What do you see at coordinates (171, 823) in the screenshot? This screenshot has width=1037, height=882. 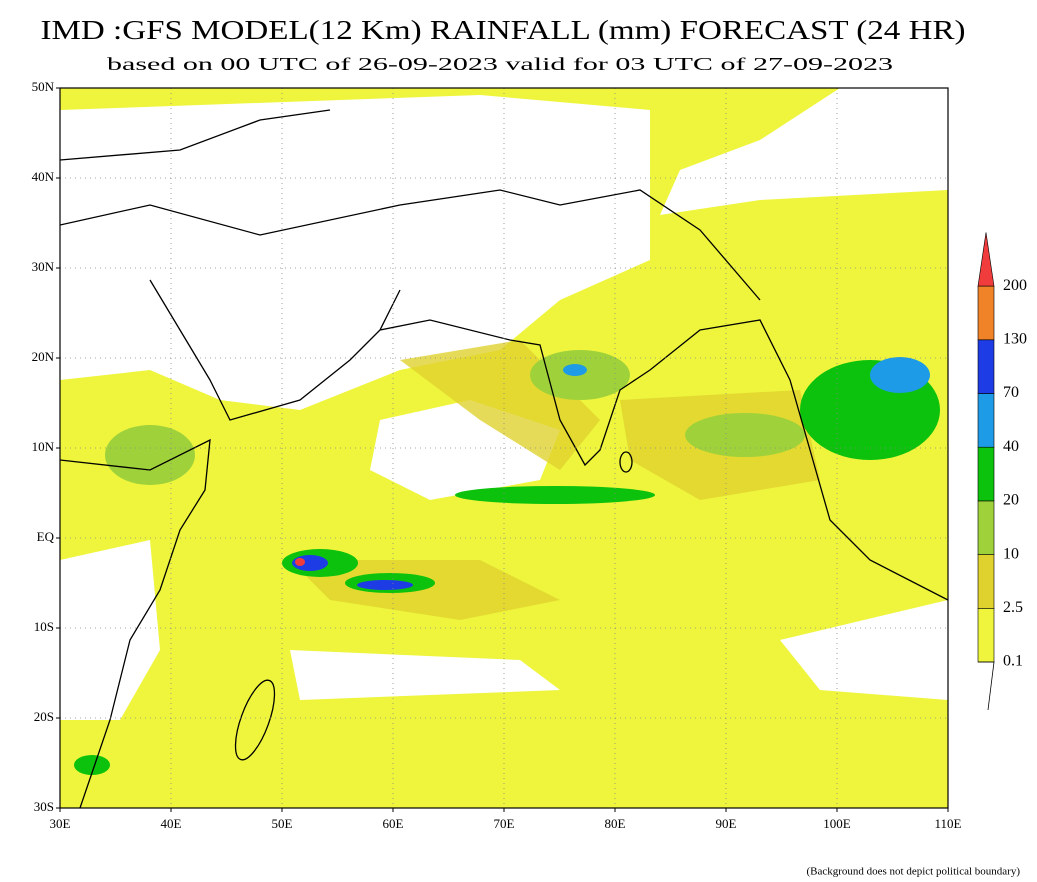 I see `lon-label: 40E` at bounding box center [171, 823].